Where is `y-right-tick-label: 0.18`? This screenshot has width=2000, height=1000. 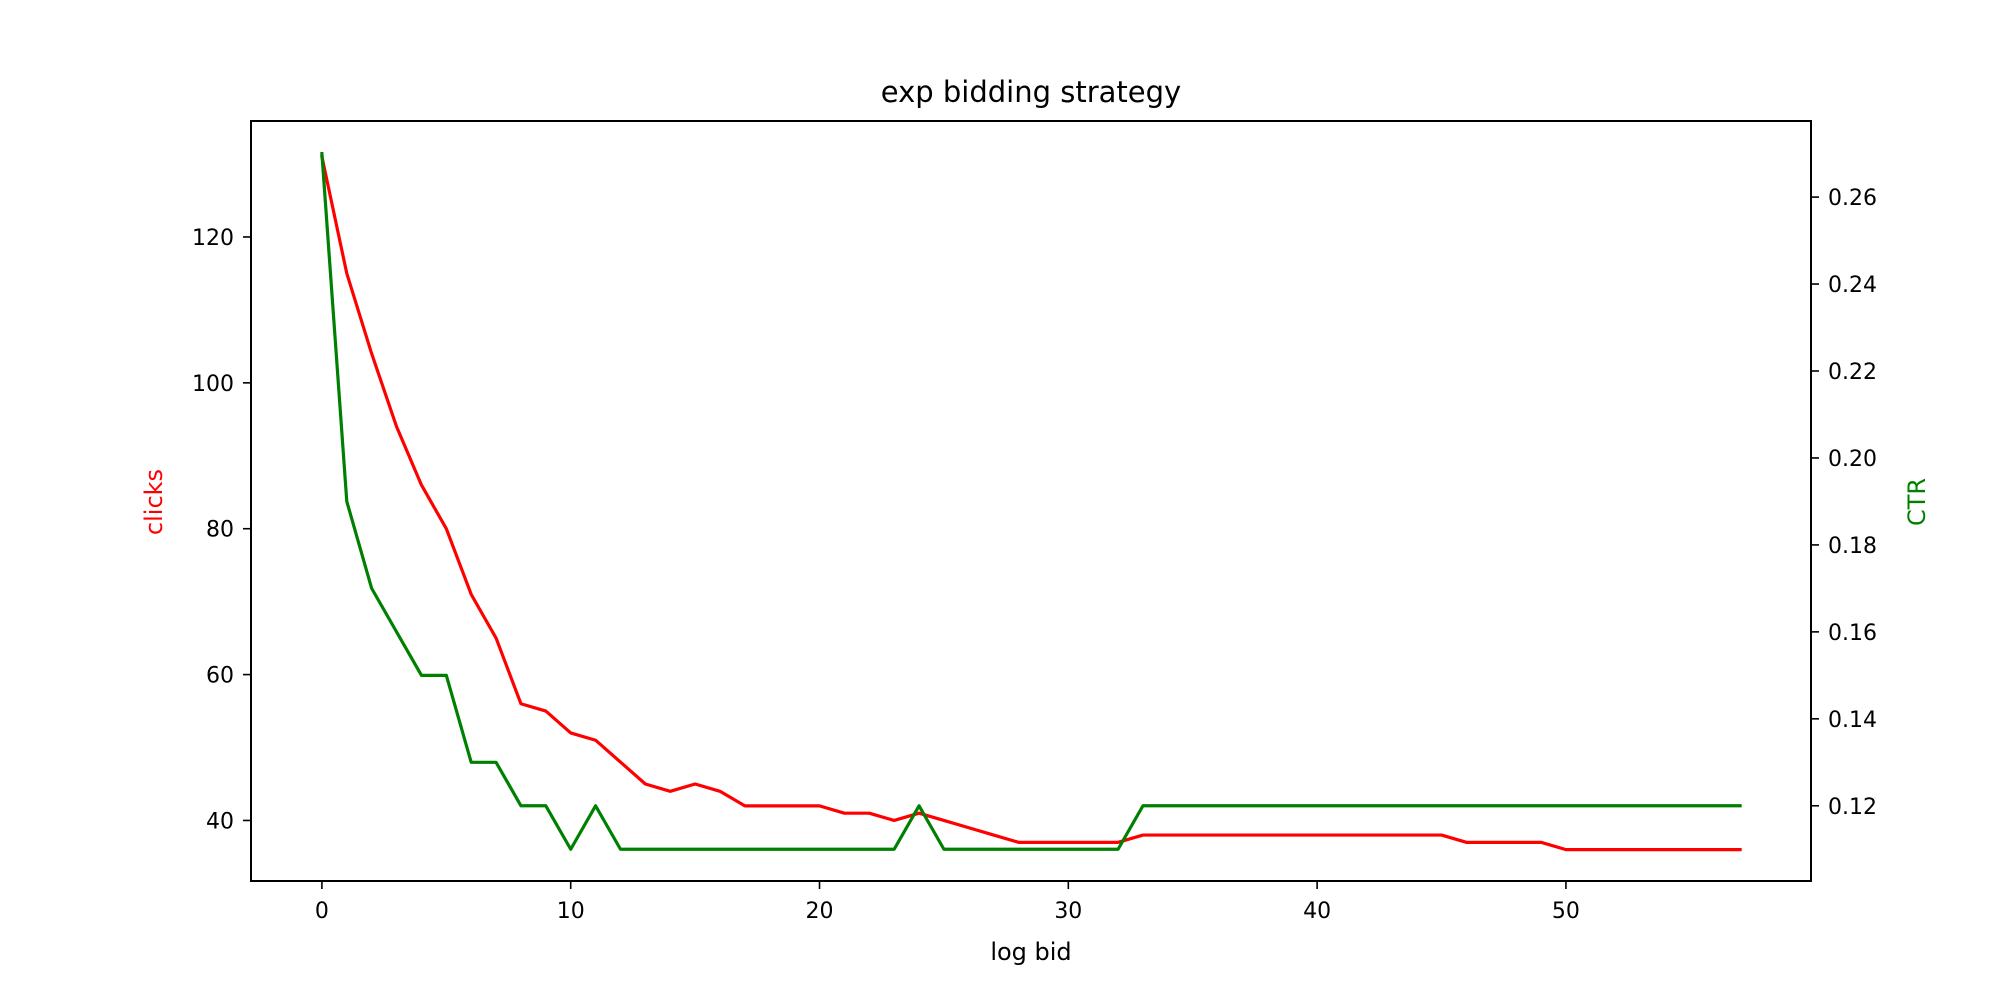 y-right-tick-label: 0.18 is located at coordinates (1852, 546).